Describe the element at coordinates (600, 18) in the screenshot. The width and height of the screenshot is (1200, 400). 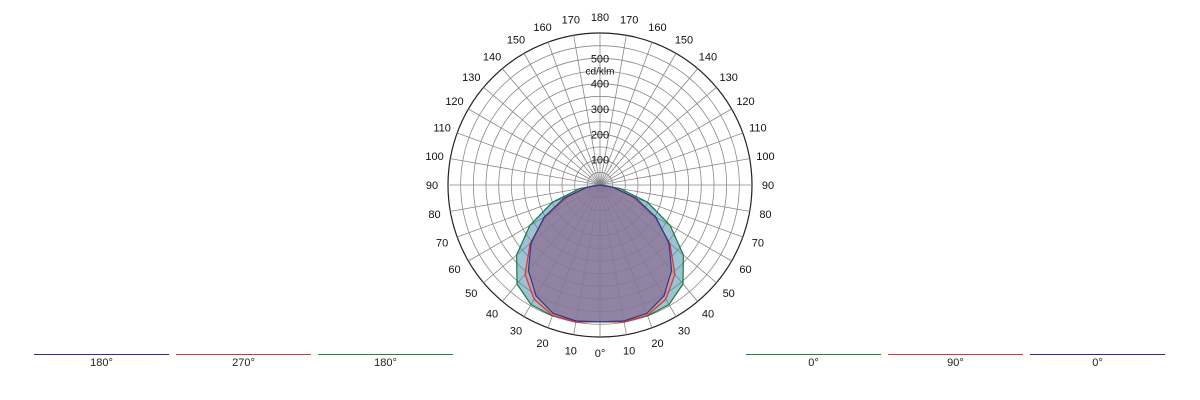
I see `angle-tick-label: 180` at that location.